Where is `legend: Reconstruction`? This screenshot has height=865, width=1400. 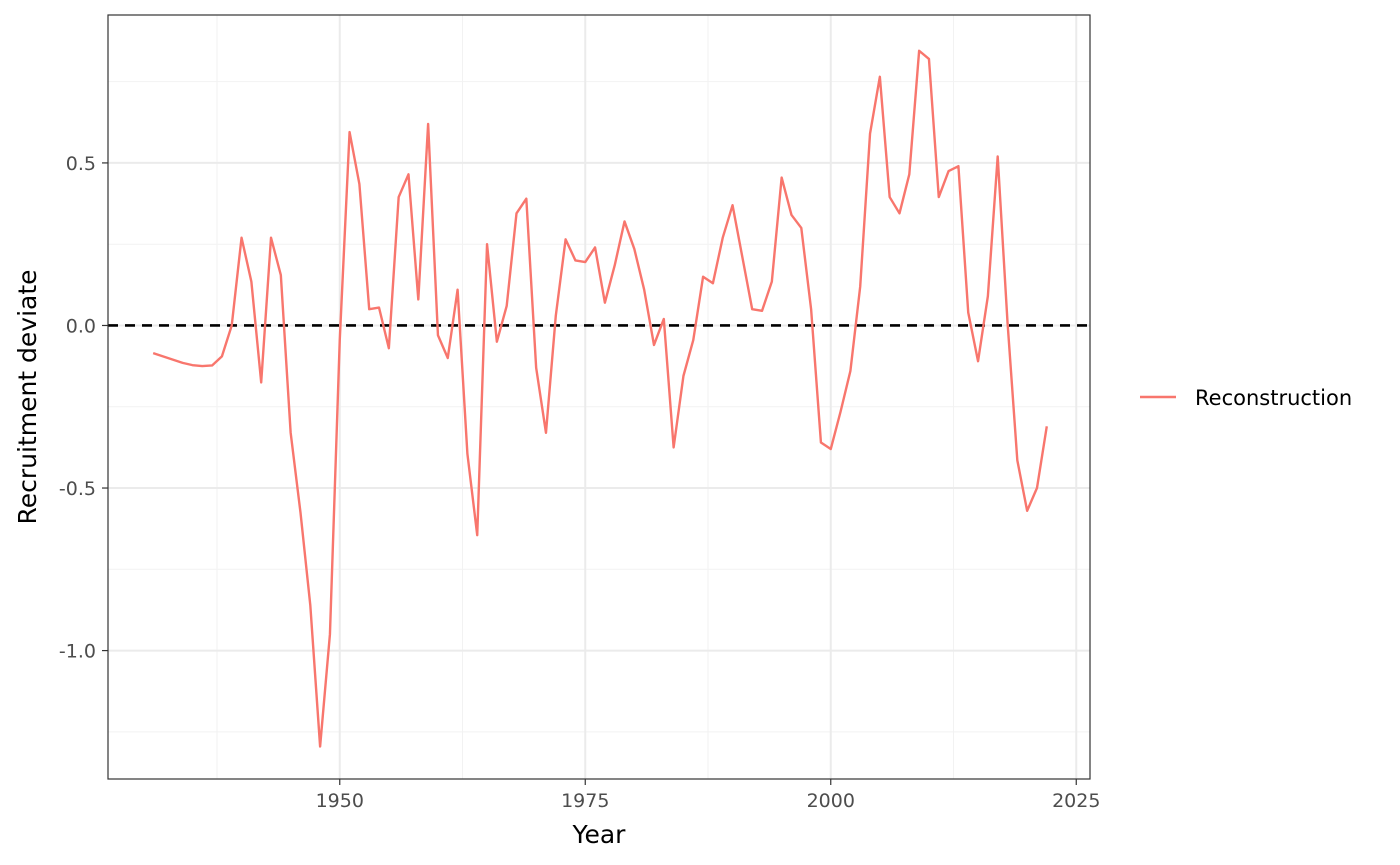 legend: Reconstruction is located at coordinates (1246, 398).